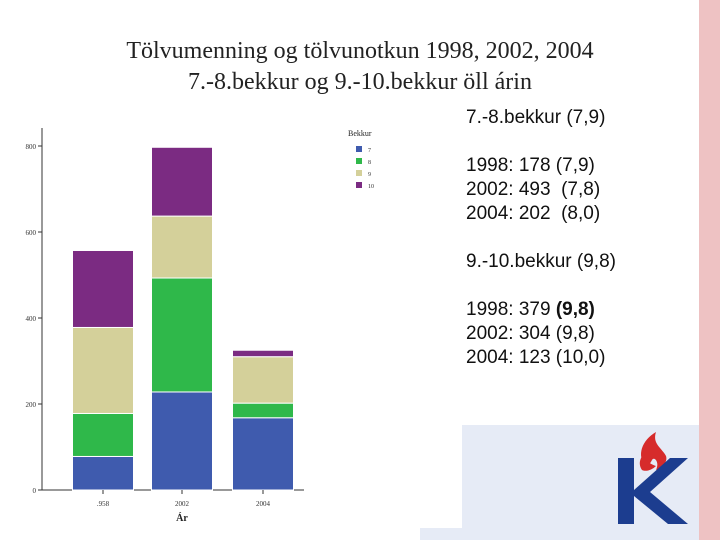  I want to click on legend-label-grade-7: 7, so click(369, 151).